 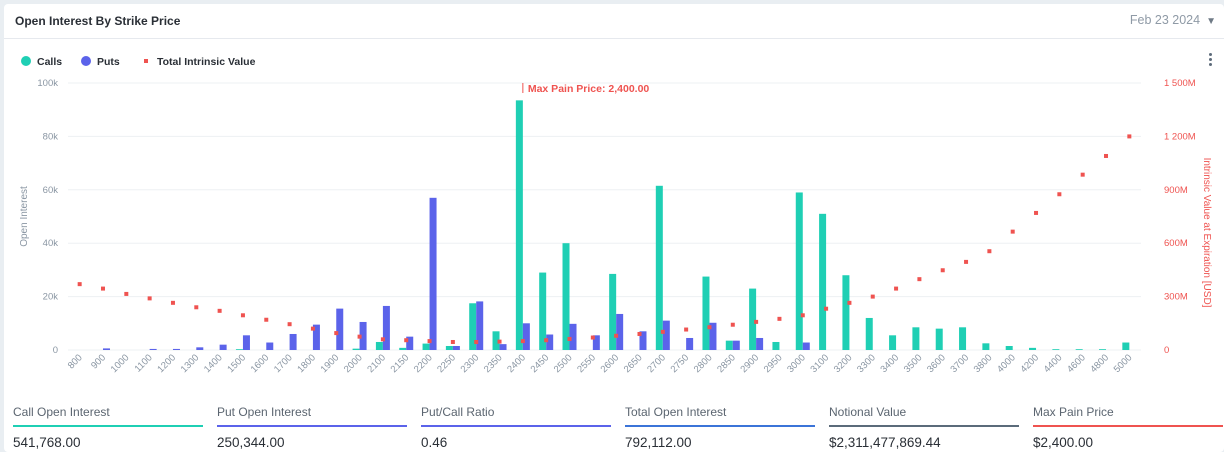 What do you see at coordinates (1211, 61) in the screenshot?
I see `more-vertical-icon` at bounding box center [1211, 61].